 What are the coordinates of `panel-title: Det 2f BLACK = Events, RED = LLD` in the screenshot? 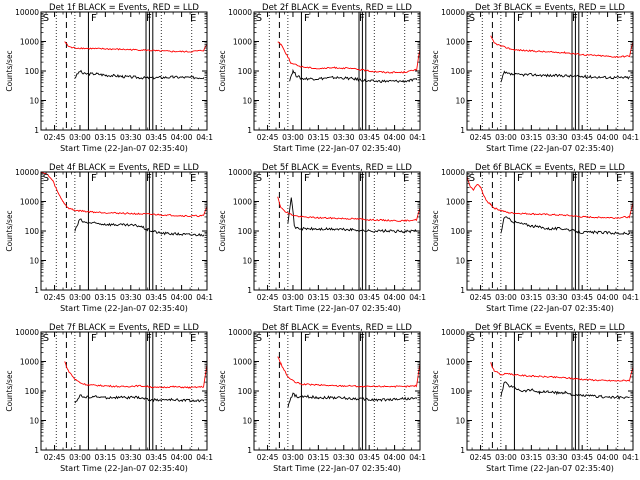 It's located at (337, 8).